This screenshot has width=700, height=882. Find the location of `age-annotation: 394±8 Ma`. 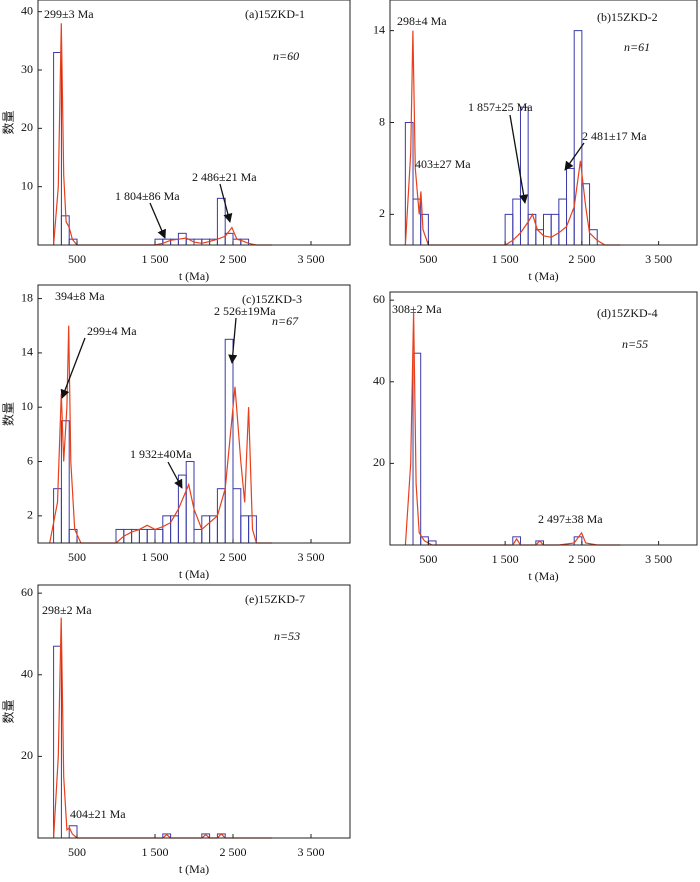

age-annotation: 394±8 Ma is located at coordinates (80, 296).